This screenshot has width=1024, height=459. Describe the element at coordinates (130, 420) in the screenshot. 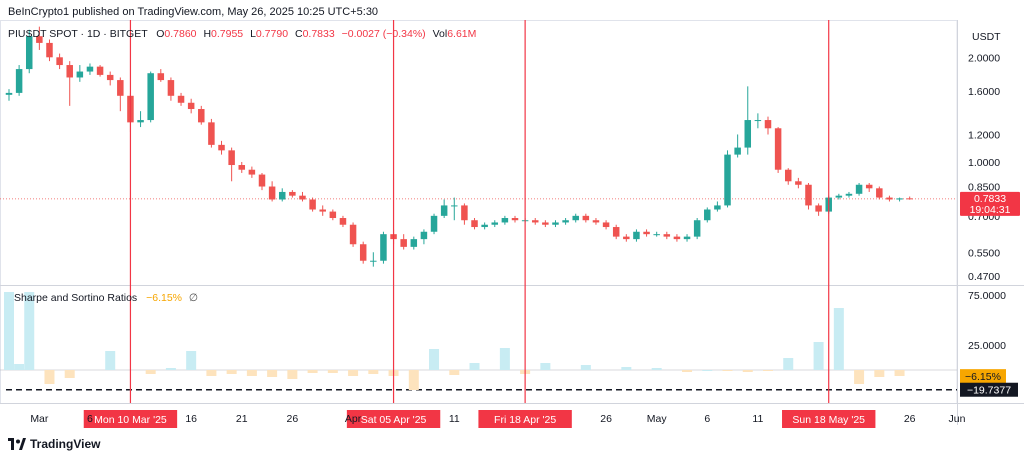

I see `highlight-date-label: Mon 10 Mar '25` at that location.